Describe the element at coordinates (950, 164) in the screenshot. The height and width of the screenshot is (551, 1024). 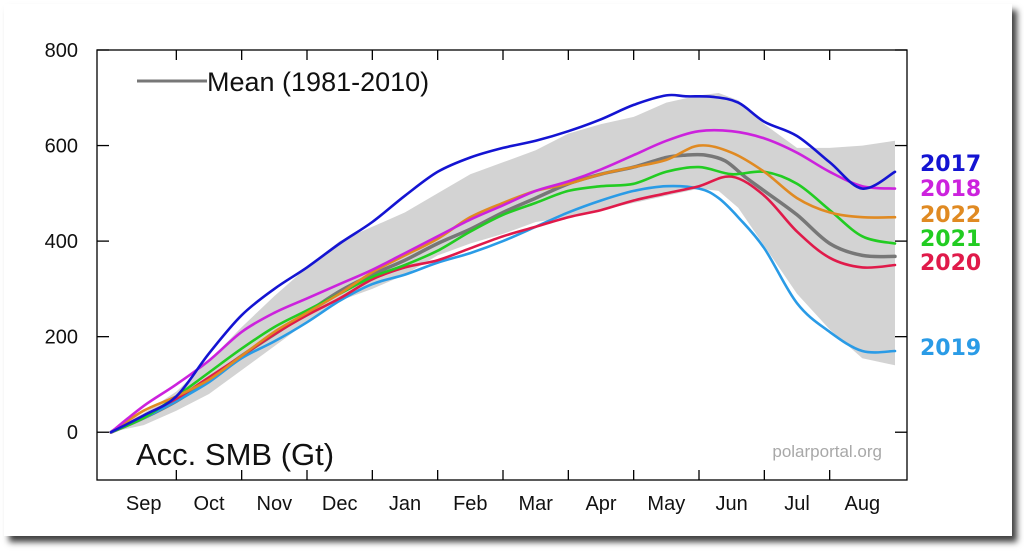
I see `year-label-2017: 2017` at that location.